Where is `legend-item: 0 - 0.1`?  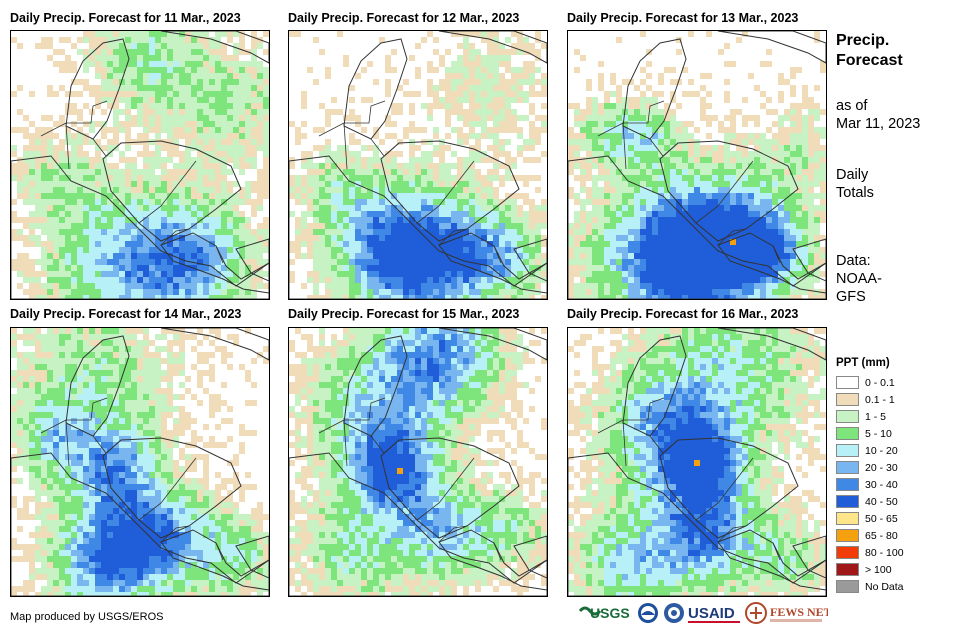
legend-item: 0 - 0.1 is located at coordinates (865, 382).